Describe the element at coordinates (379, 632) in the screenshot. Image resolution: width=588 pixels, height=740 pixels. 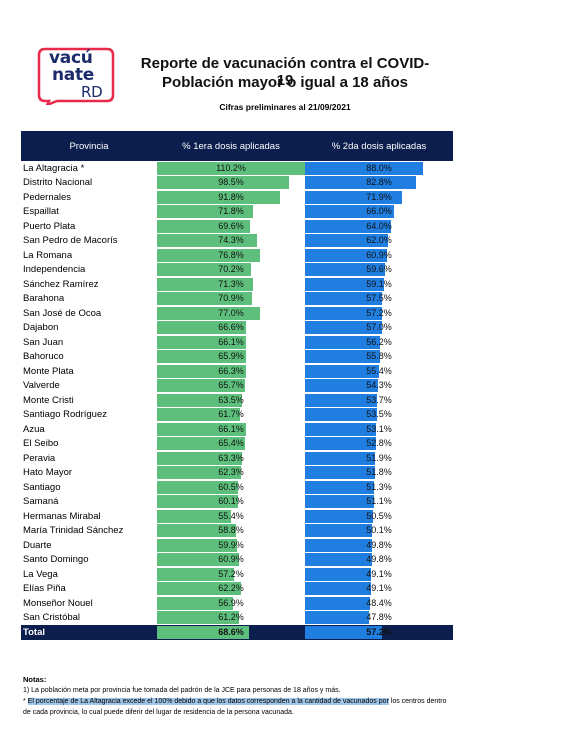
I see `total-dose2-value: 57.2%` at that location.